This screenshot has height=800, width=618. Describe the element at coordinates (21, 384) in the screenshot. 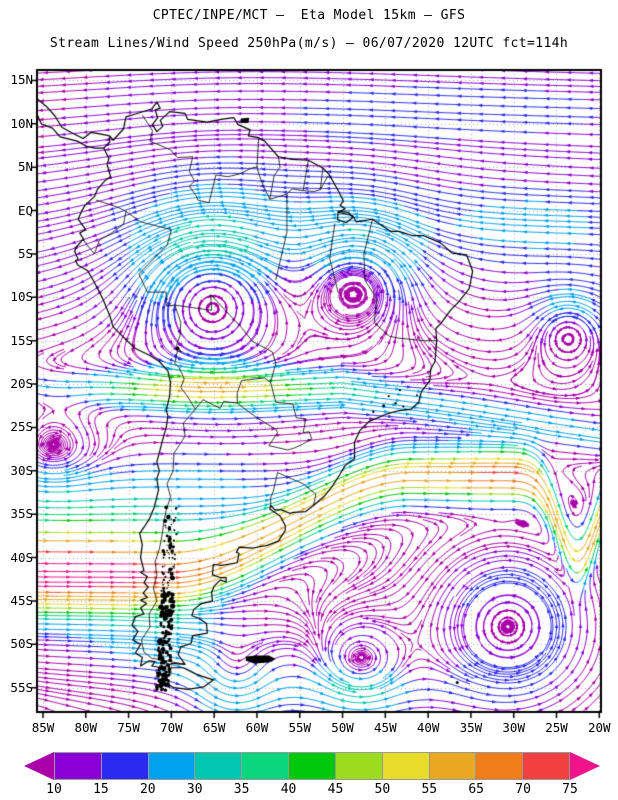

I see `lat-label-20S: 20S` at that location.